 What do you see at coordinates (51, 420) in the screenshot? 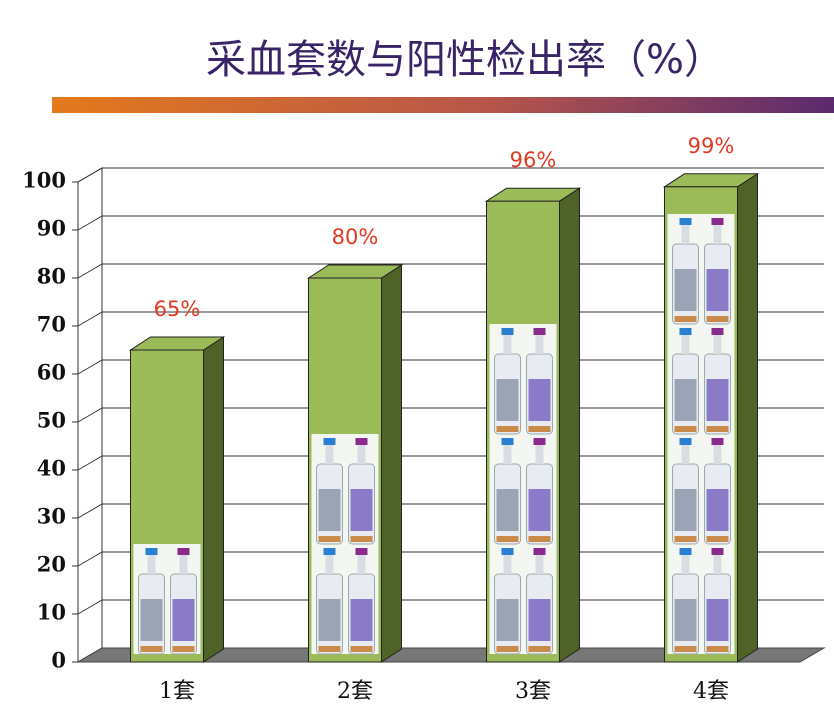
I see `y-tick-label: 50` at bounding box center [51, 420].